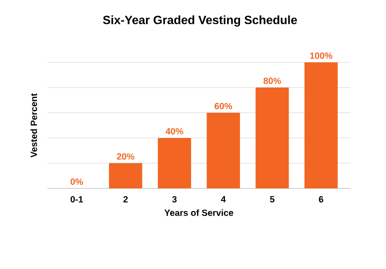  Describe the element at coordinates (76, 181) in the screenshot. I see `data-label: 0%` at that location.